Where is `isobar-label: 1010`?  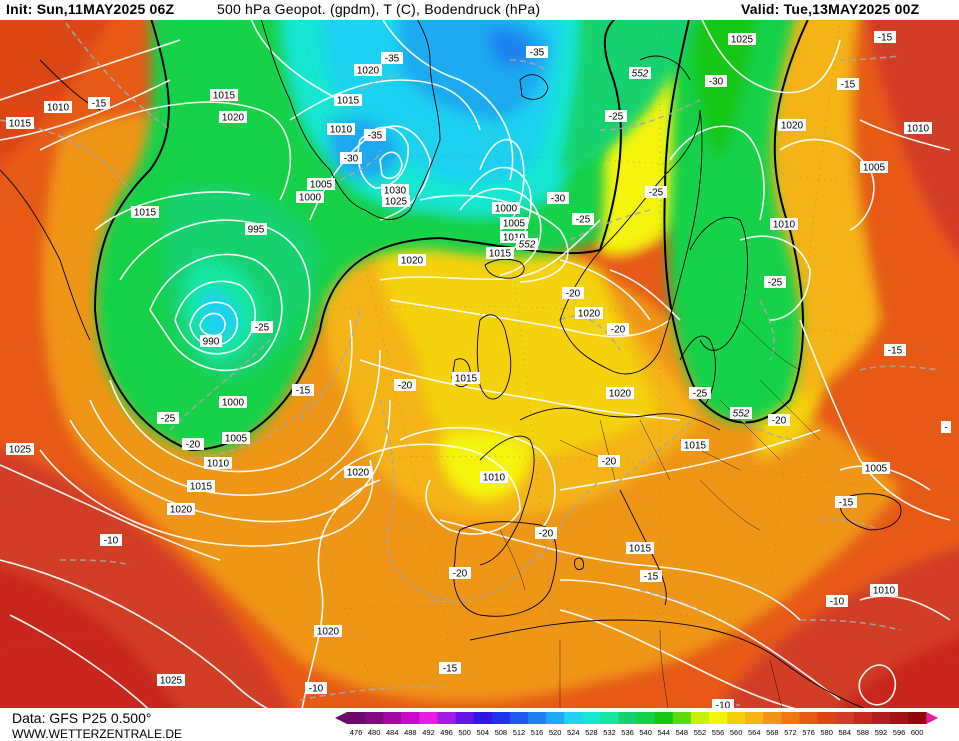 isobar-label: 1010 is located at coordinates (341, 129).